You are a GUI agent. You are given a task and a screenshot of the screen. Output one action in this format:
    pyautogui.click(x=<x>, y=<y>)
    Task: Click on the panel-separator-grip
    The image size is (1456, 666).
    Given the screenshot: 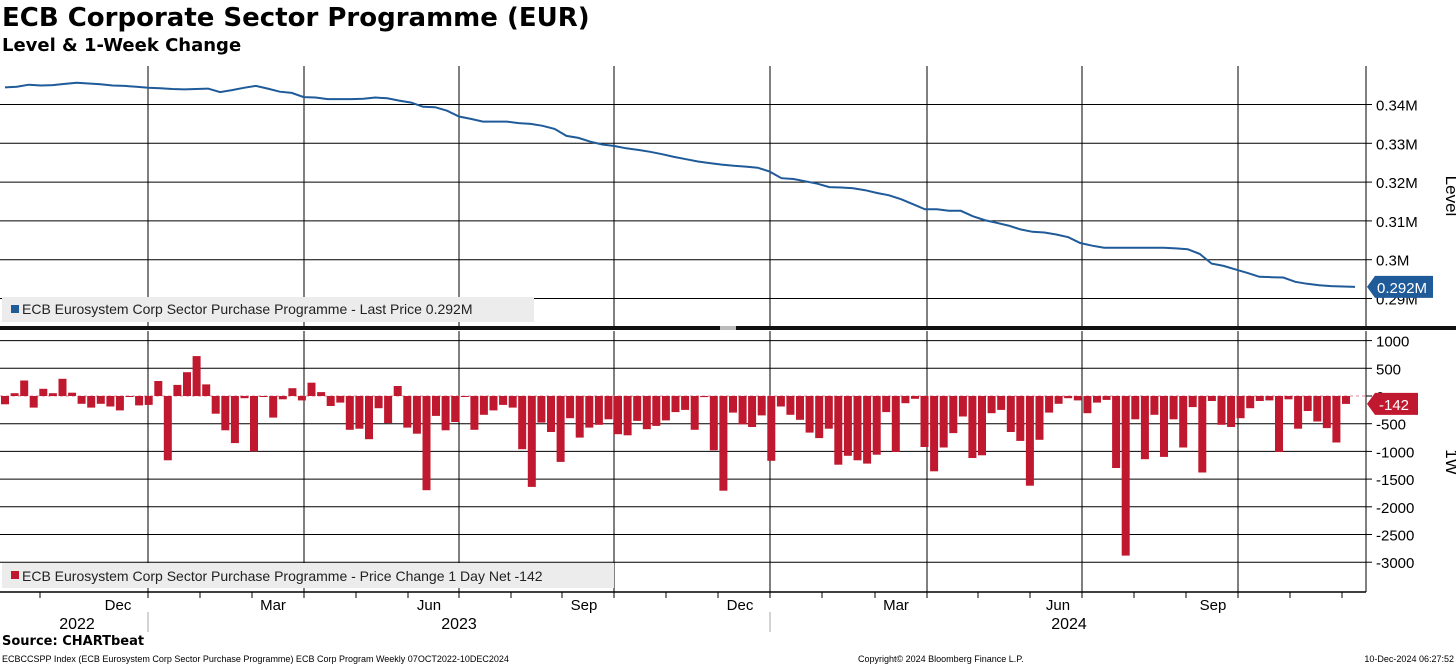 What is the action you would take?
    pyautogui.click(x=728, y=328)
    